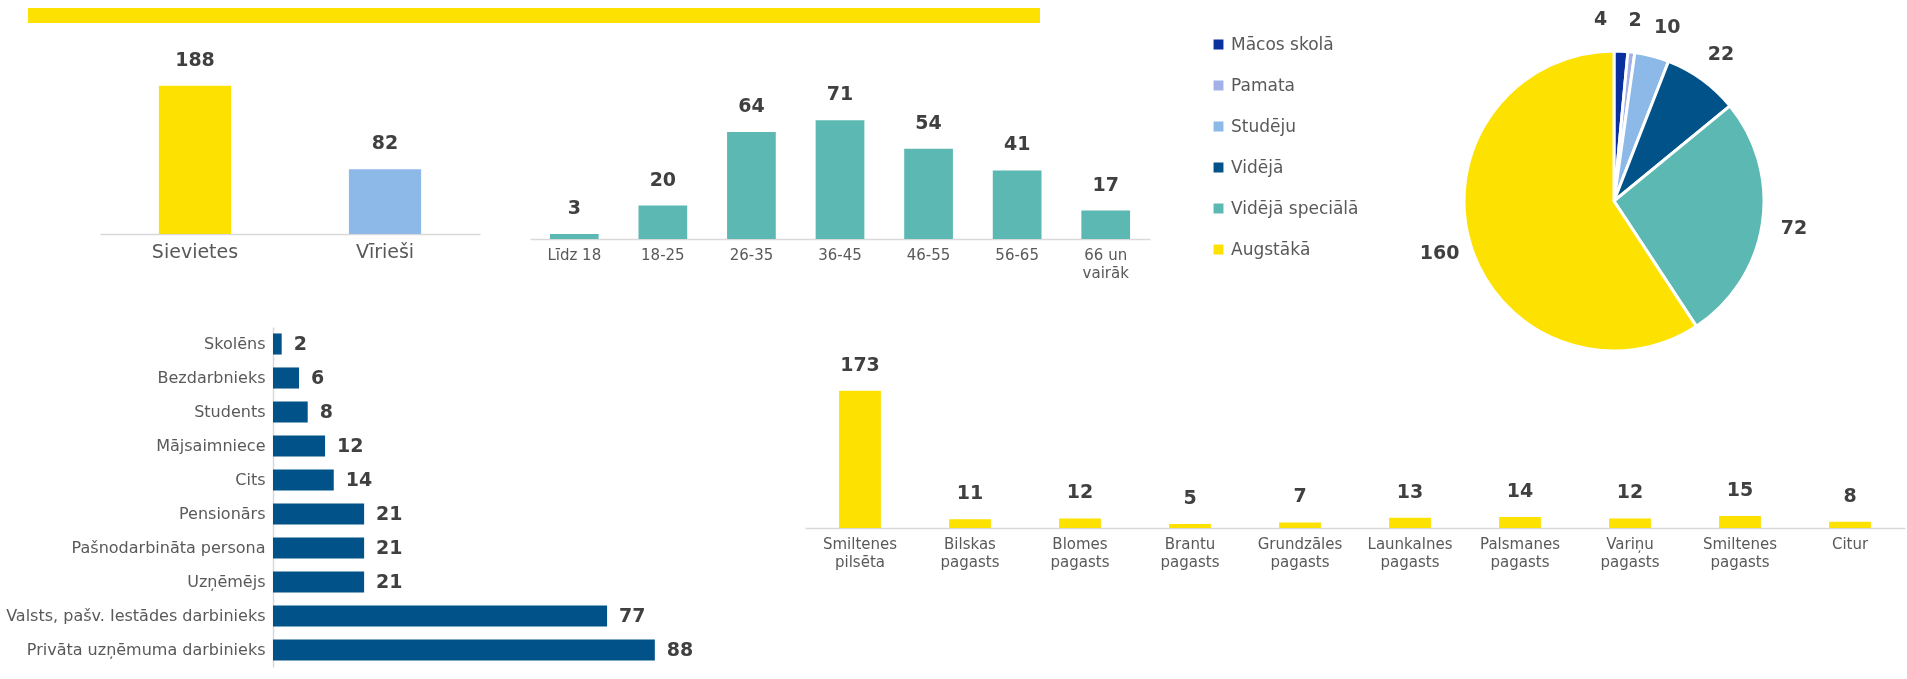 The width and height of the screenshot is (1907, 679). What do you see at coordinates (1295, 207) in the screenshot?
I see `legend-label: Vidējā speciālā` at bounding box center [1295, 207].